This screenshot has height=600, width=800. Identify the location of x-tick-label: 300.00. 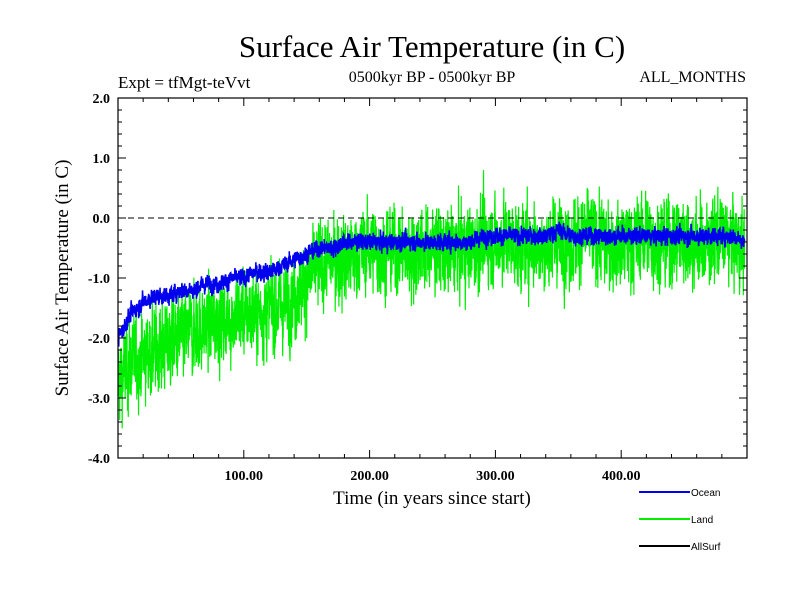
(495, 476).